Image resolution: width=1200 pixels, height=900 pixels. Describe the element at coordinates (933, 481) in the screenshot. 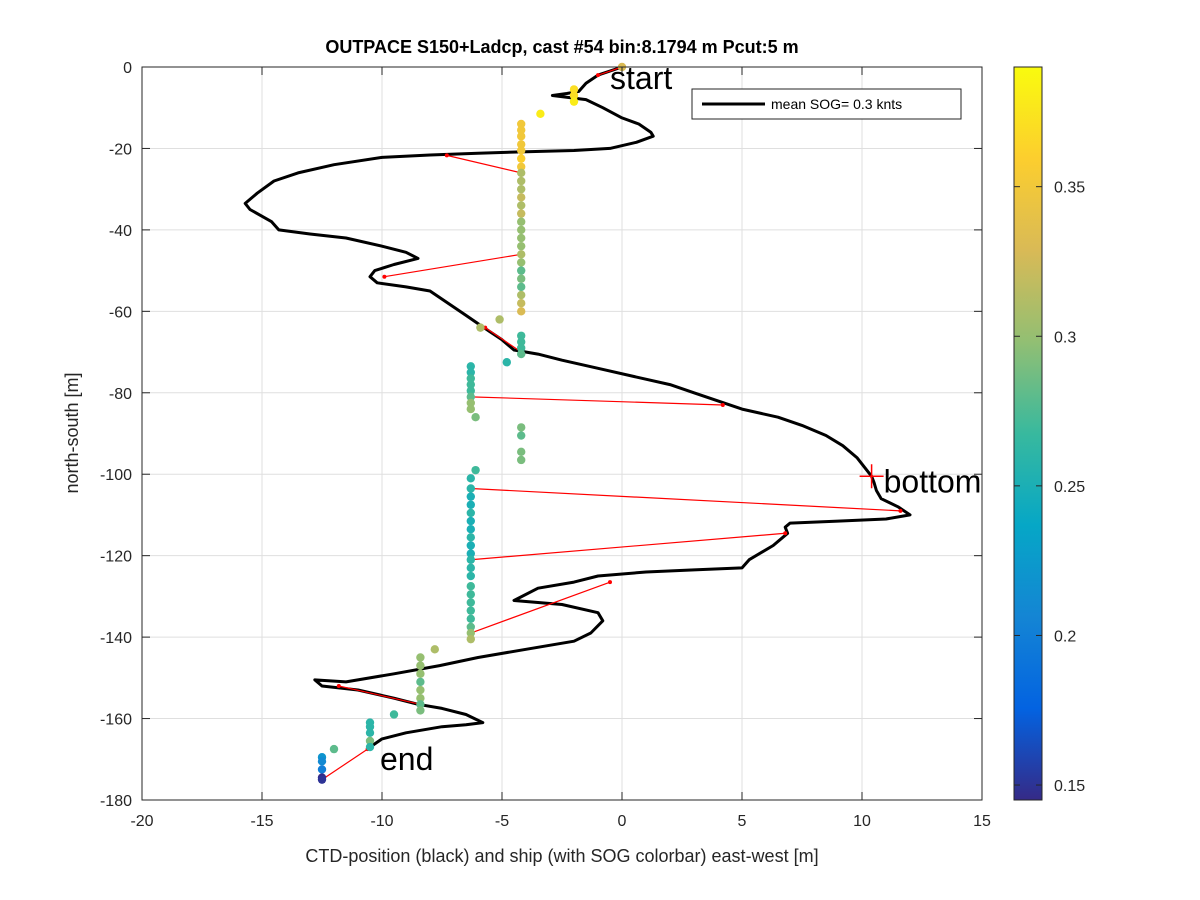

I see `annotation-bottom: bottom` at that location.